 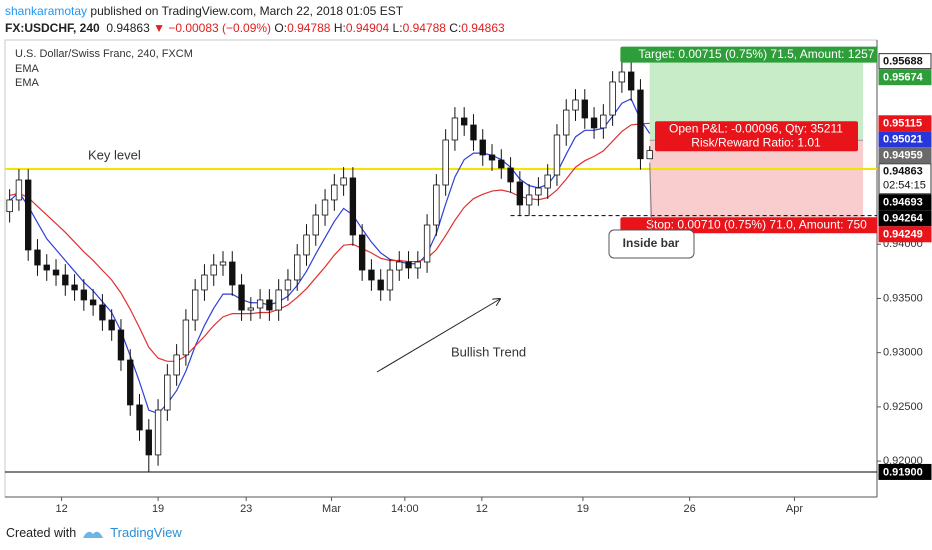 I want to click on price-label: 0.95021, so click(x=903, y=140).